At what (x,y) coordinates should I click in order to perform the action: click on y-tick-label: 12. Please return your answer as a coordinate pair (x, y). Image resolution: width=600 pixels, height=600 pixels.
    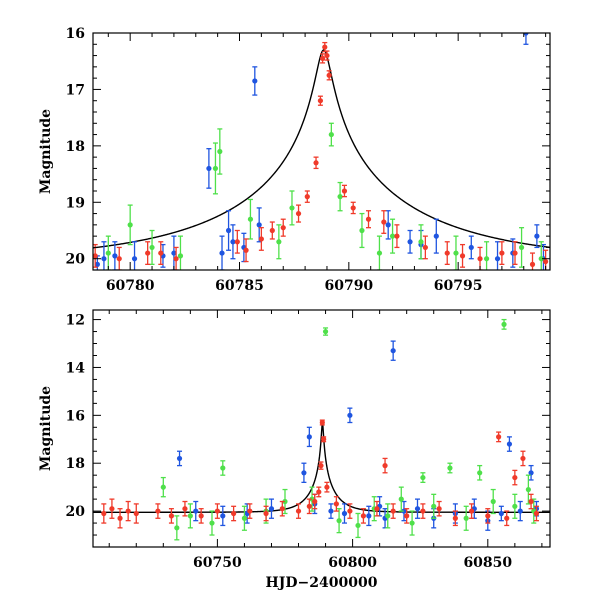
    Looking at the image, I should click on (75, 321).